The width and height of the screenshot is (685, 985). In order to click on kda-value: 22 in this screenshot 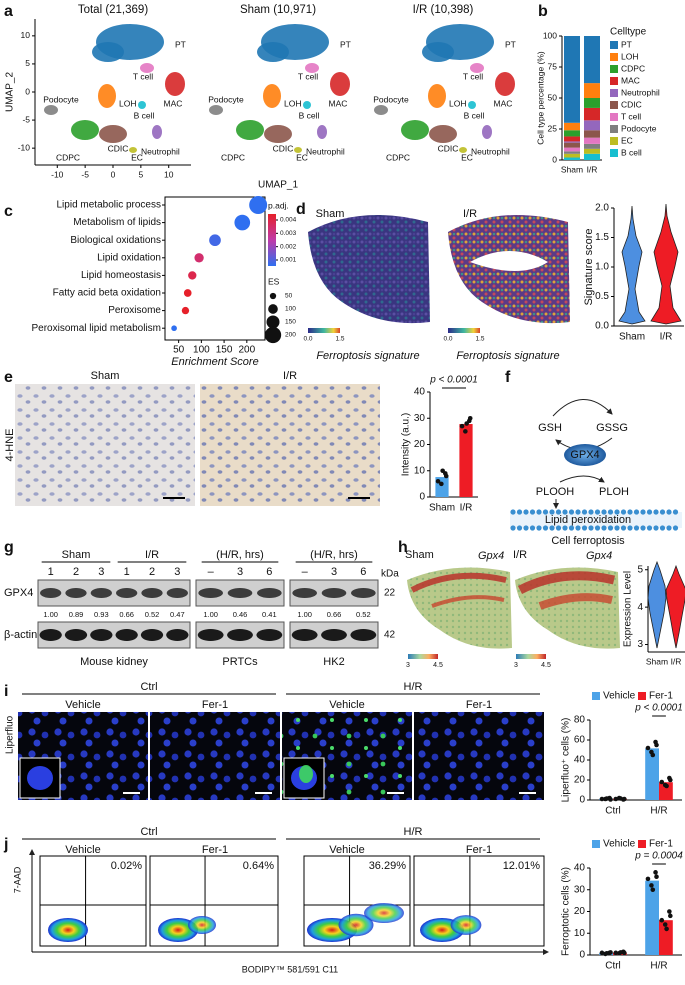, I will do `click(390, 593)`.